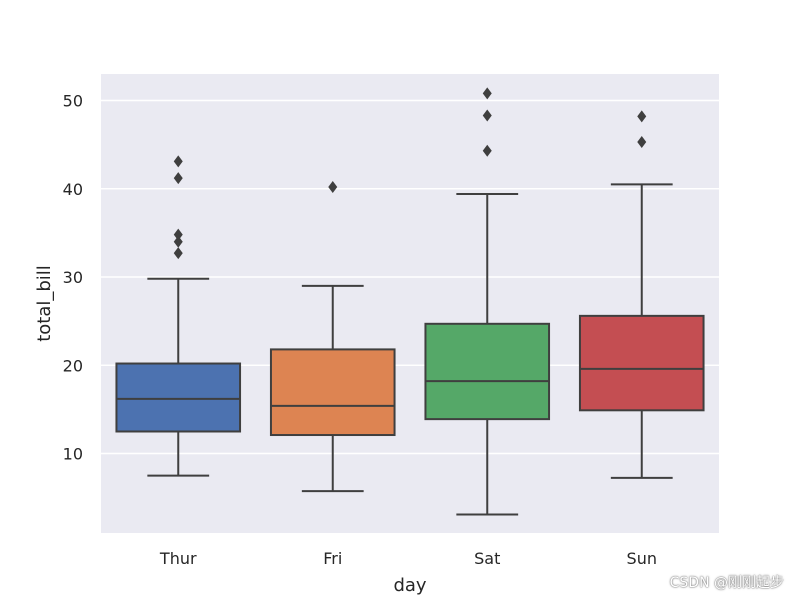  I want to click on y-tick-label-40: 40, so click(73, 189).